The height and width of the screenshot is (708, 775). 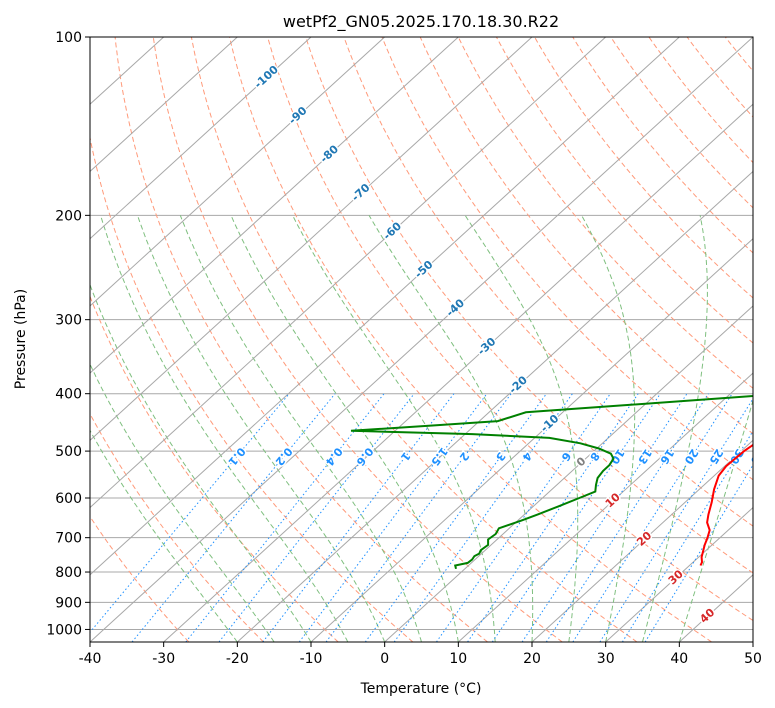 I want to click on mixing-ratio-labels: 0.1 0.2 0.4 0.6 1 1.5 2 3 4 6 8 10 13 16 20 25 30 36, so click(x=495, y=456).